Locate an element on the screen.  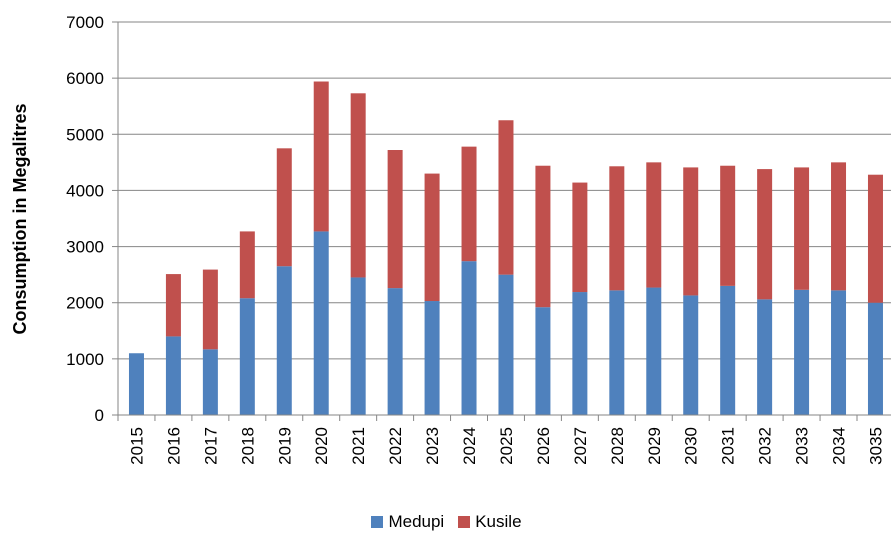
bar-medupi-2024 is located at coordinates (469, 338).